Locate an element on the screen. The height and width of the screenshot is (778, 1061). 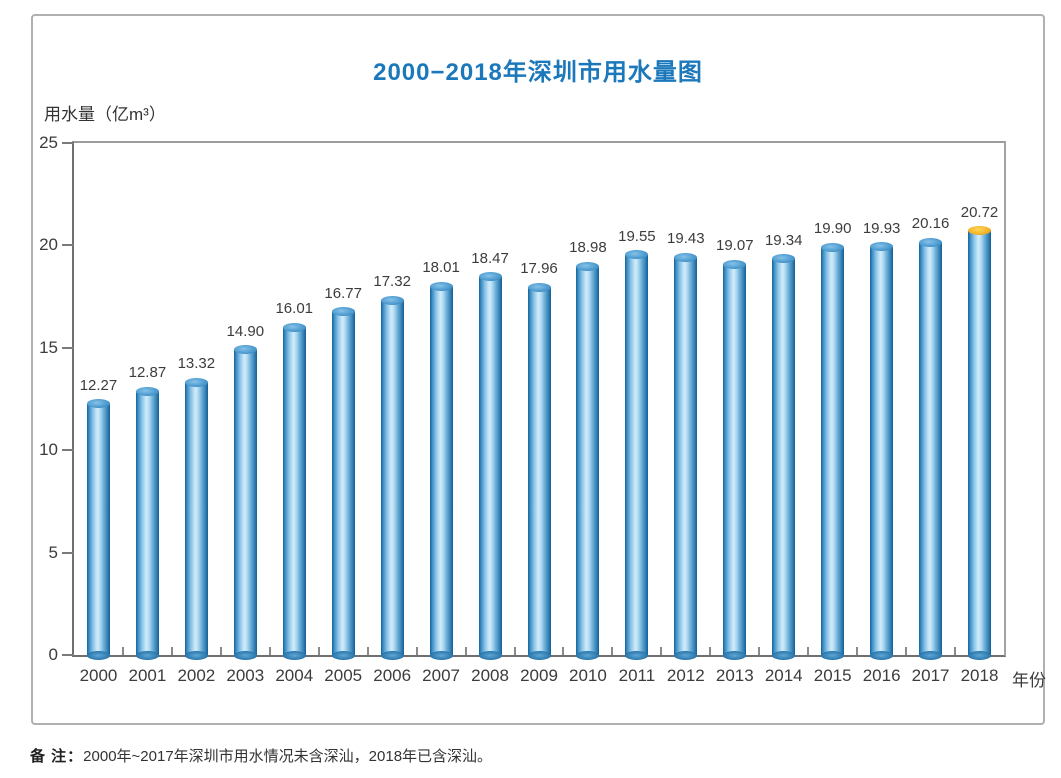
x-tick-label: 2018 is located at coordinates (979, 675).